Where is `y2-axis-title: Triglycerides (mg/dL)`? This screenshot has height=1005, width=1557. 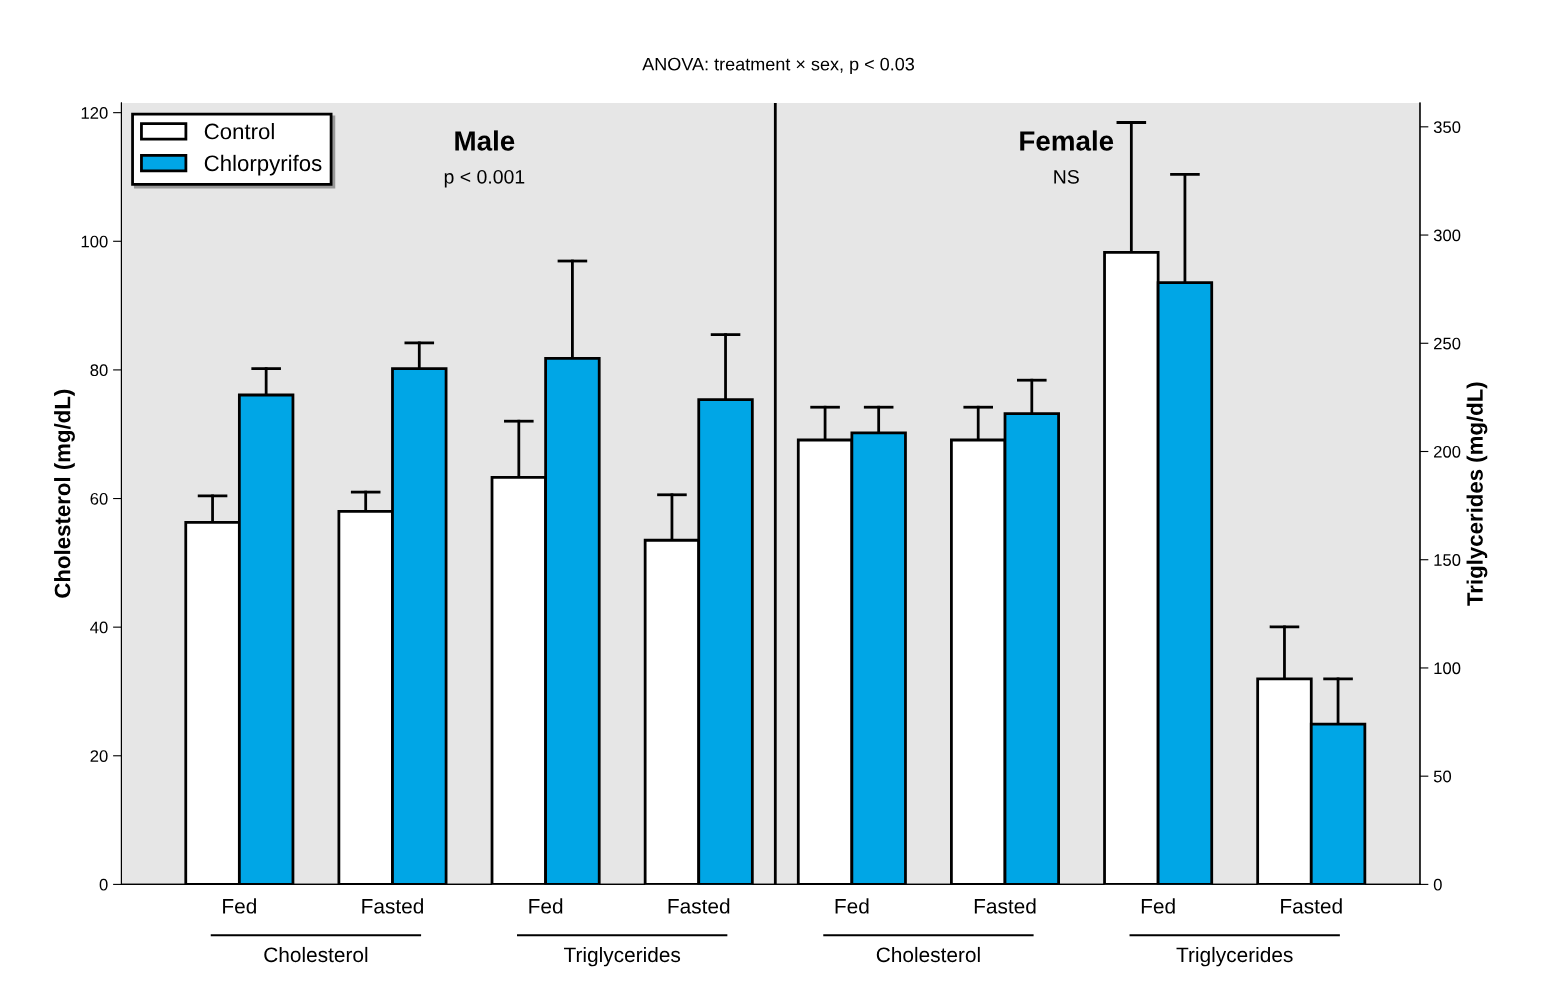
y2-axis-title: Triglycerides (mg/dL) is located at coordinates (1477, 494).